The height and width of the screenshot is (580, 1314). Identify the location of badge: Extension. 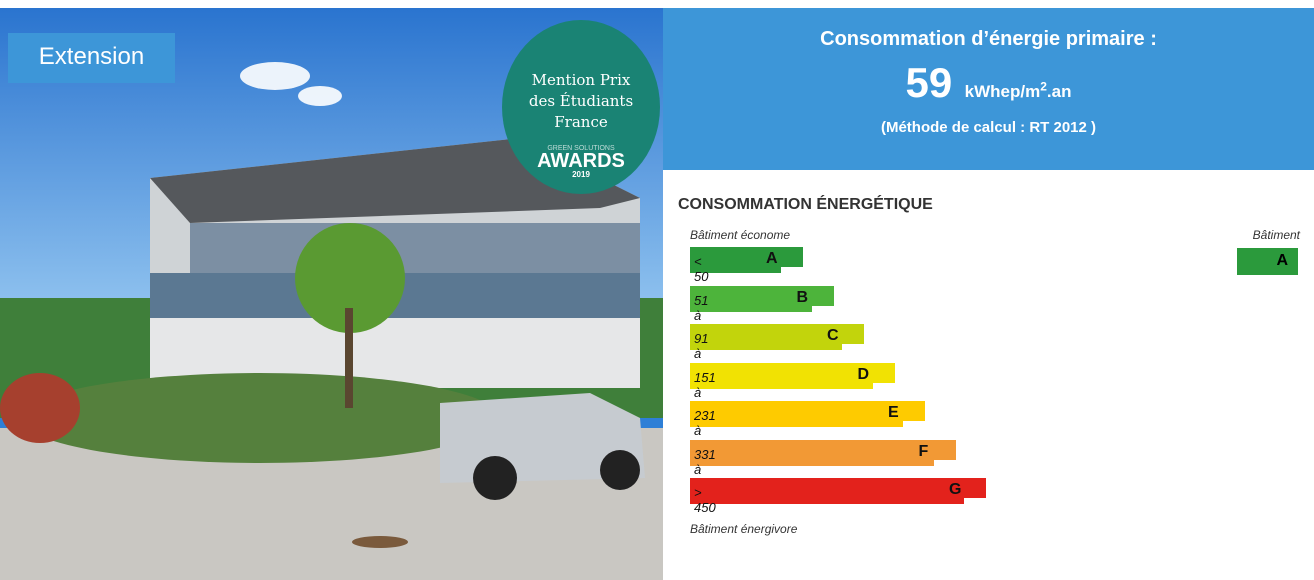
(91, 58).